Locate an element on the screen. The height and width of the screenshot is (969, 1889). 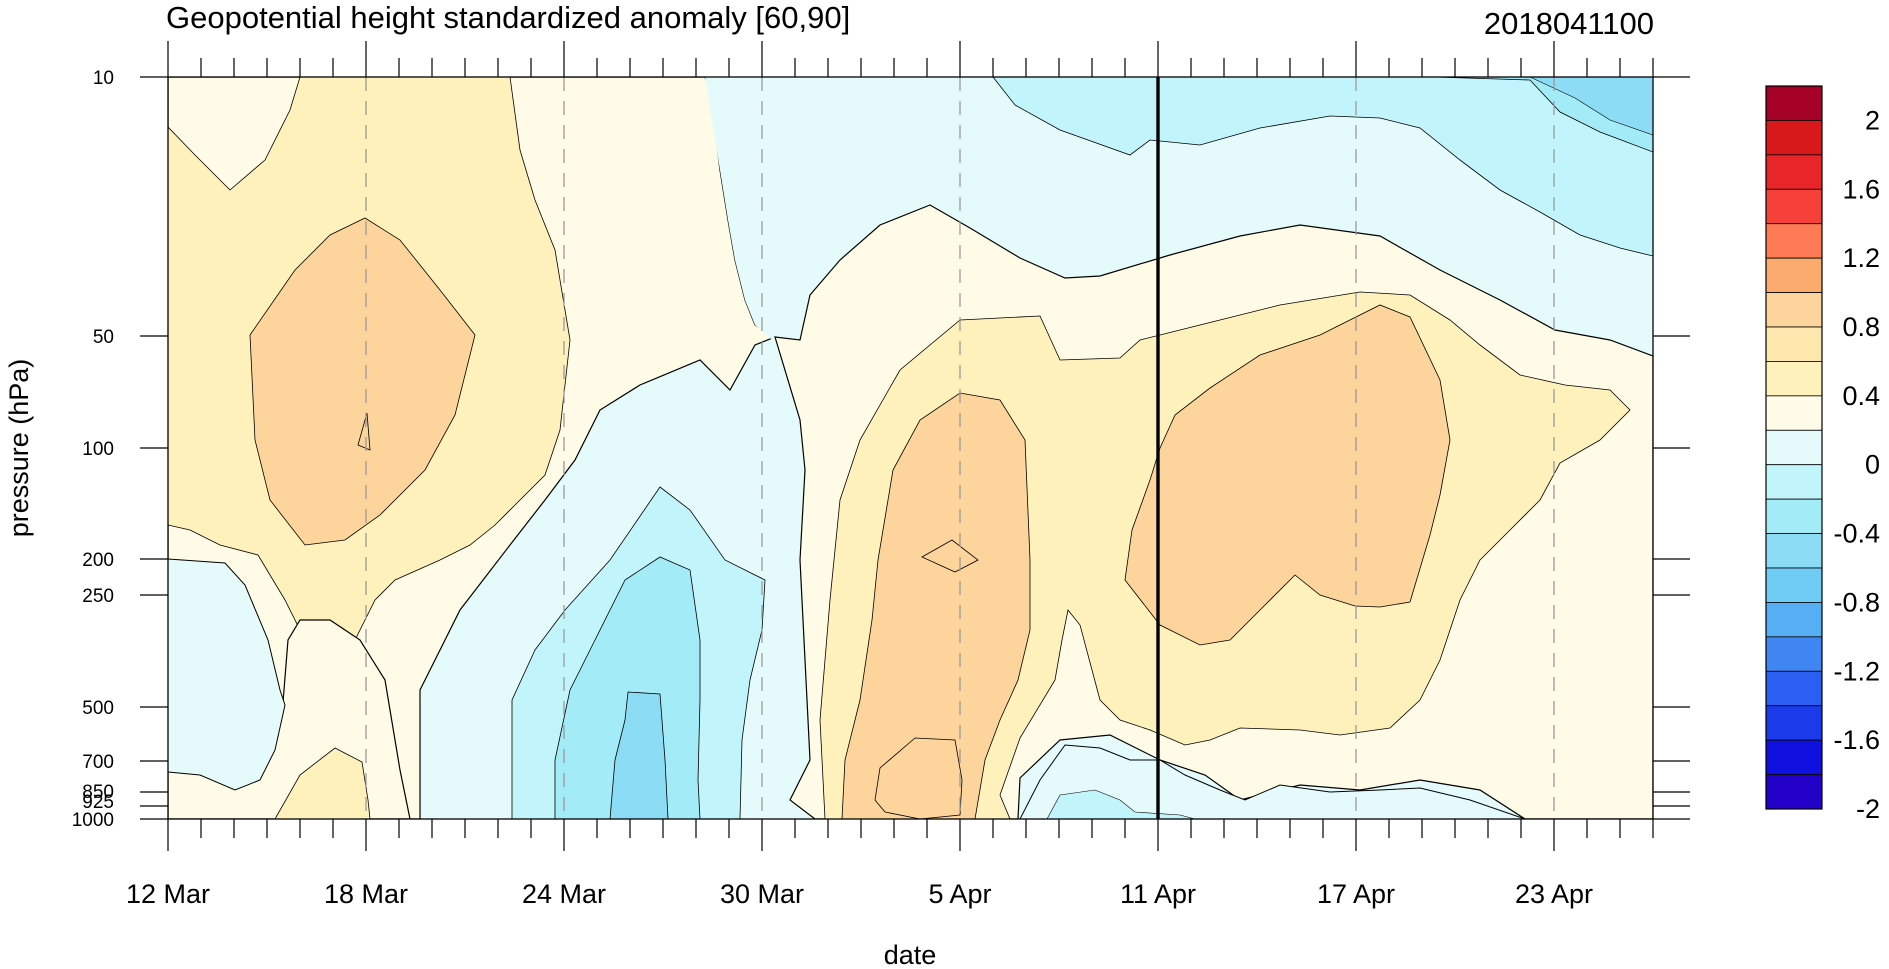
colorbar-label: 1.6 is located at coordinates (1861, 189).